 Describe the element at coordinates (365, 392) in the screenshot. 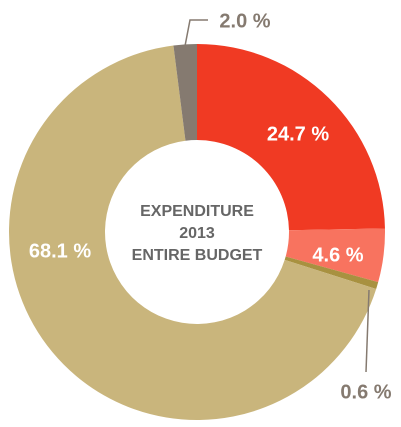

I see `value-label: 0.6 %` at that location.